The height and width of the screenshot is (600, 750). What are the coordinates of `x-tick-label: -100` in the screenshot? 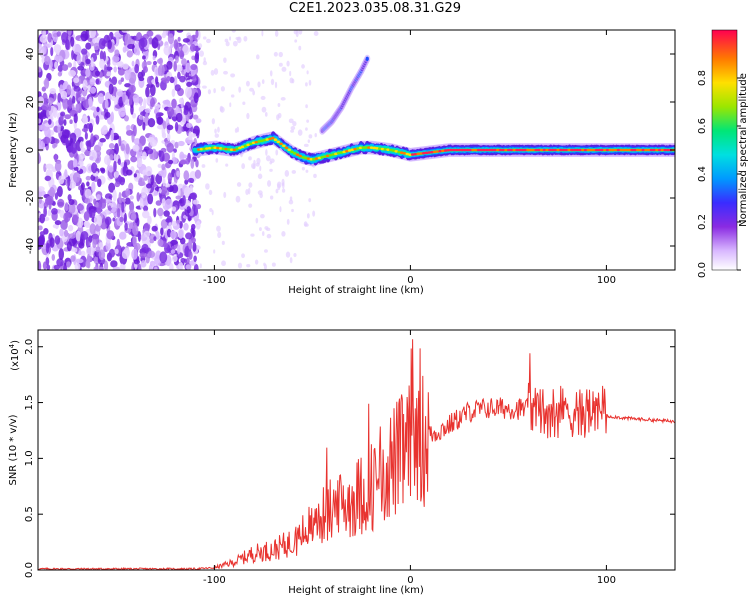 It's located at (214, 280).